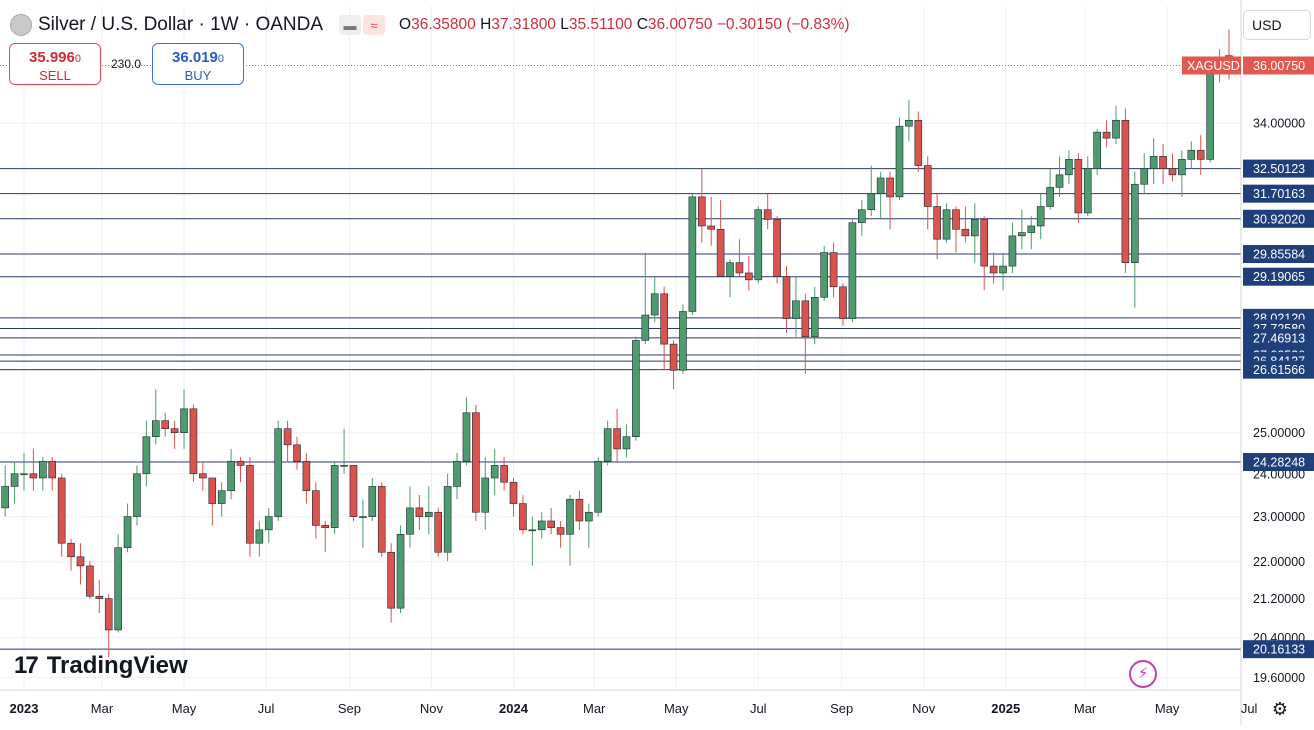  I want to click on buy-button: 36.0190 BUY, so click(198, 64).